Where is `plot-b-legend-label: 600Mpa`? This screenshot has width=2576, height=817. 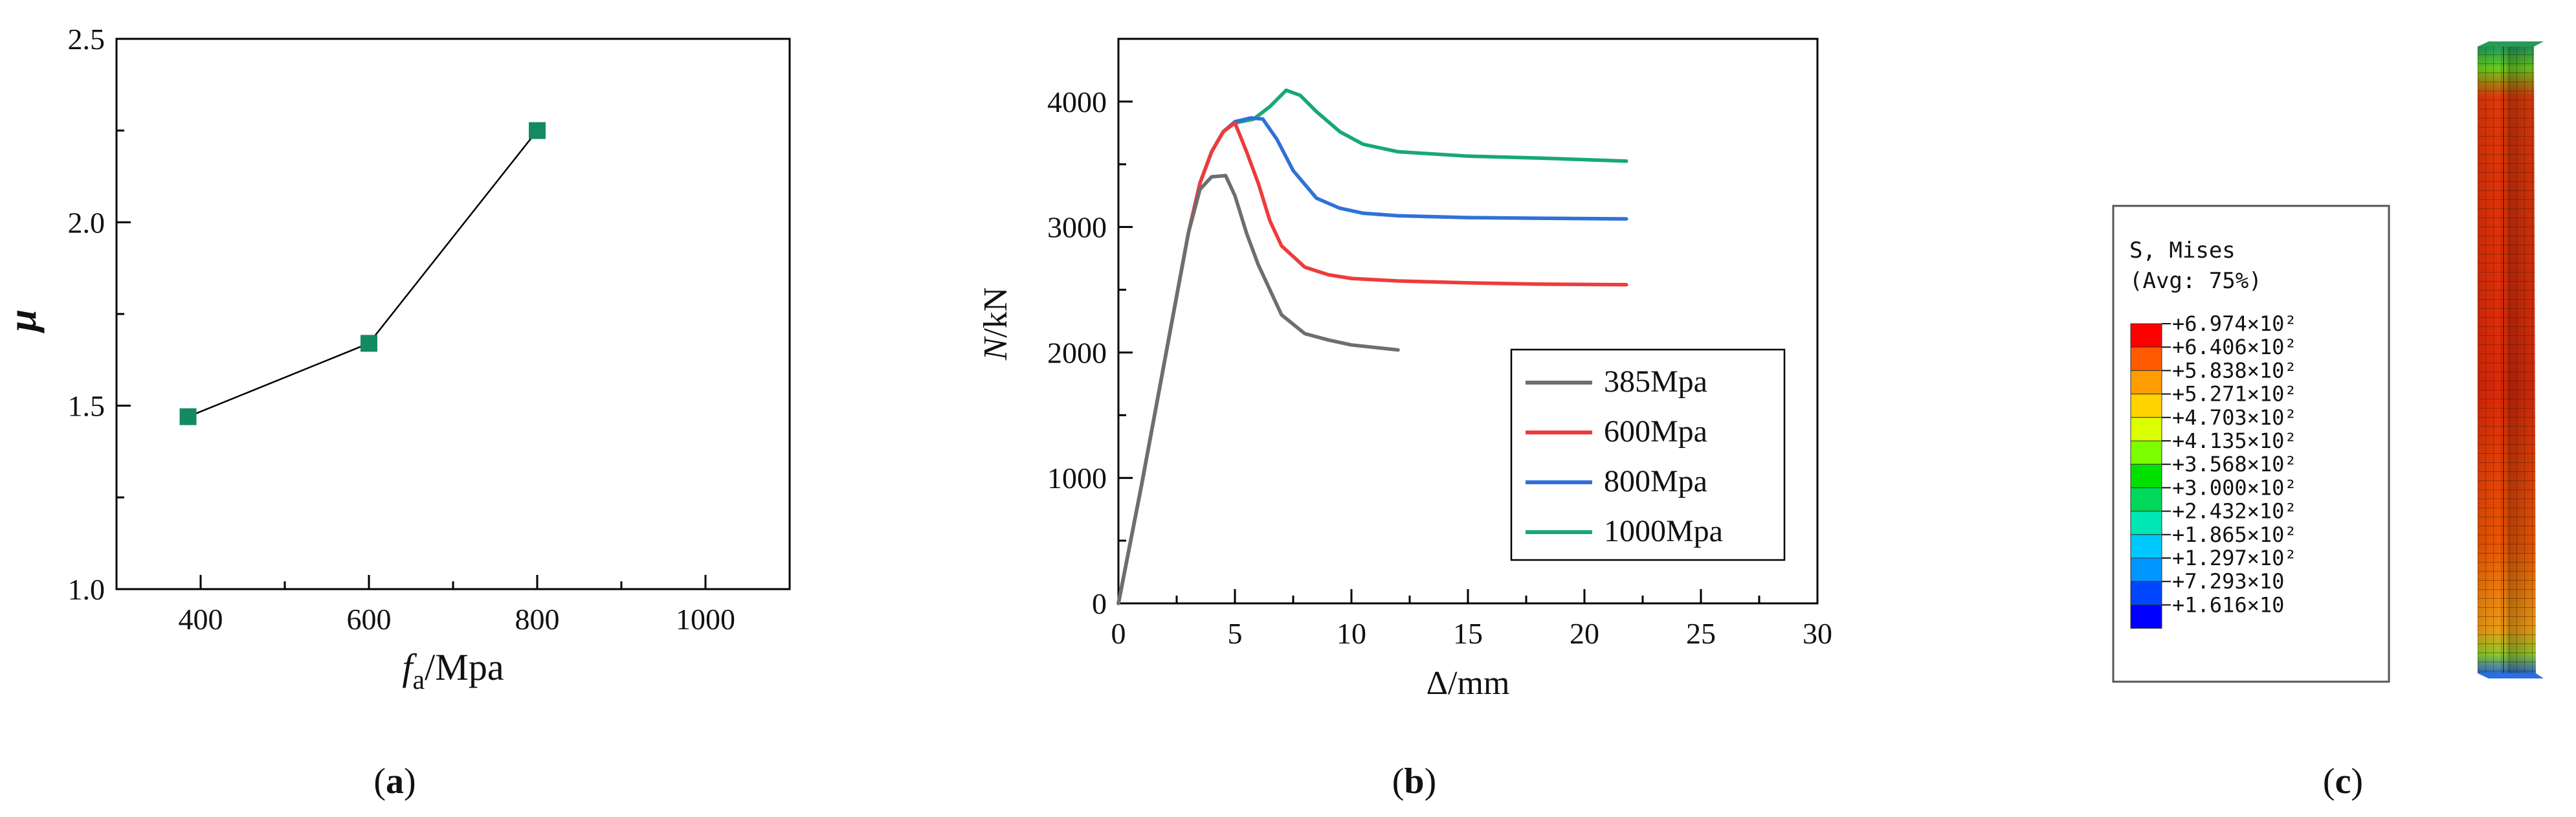 plot-b-legend-label: 600Mpa is located at coordinates (1655, 431).